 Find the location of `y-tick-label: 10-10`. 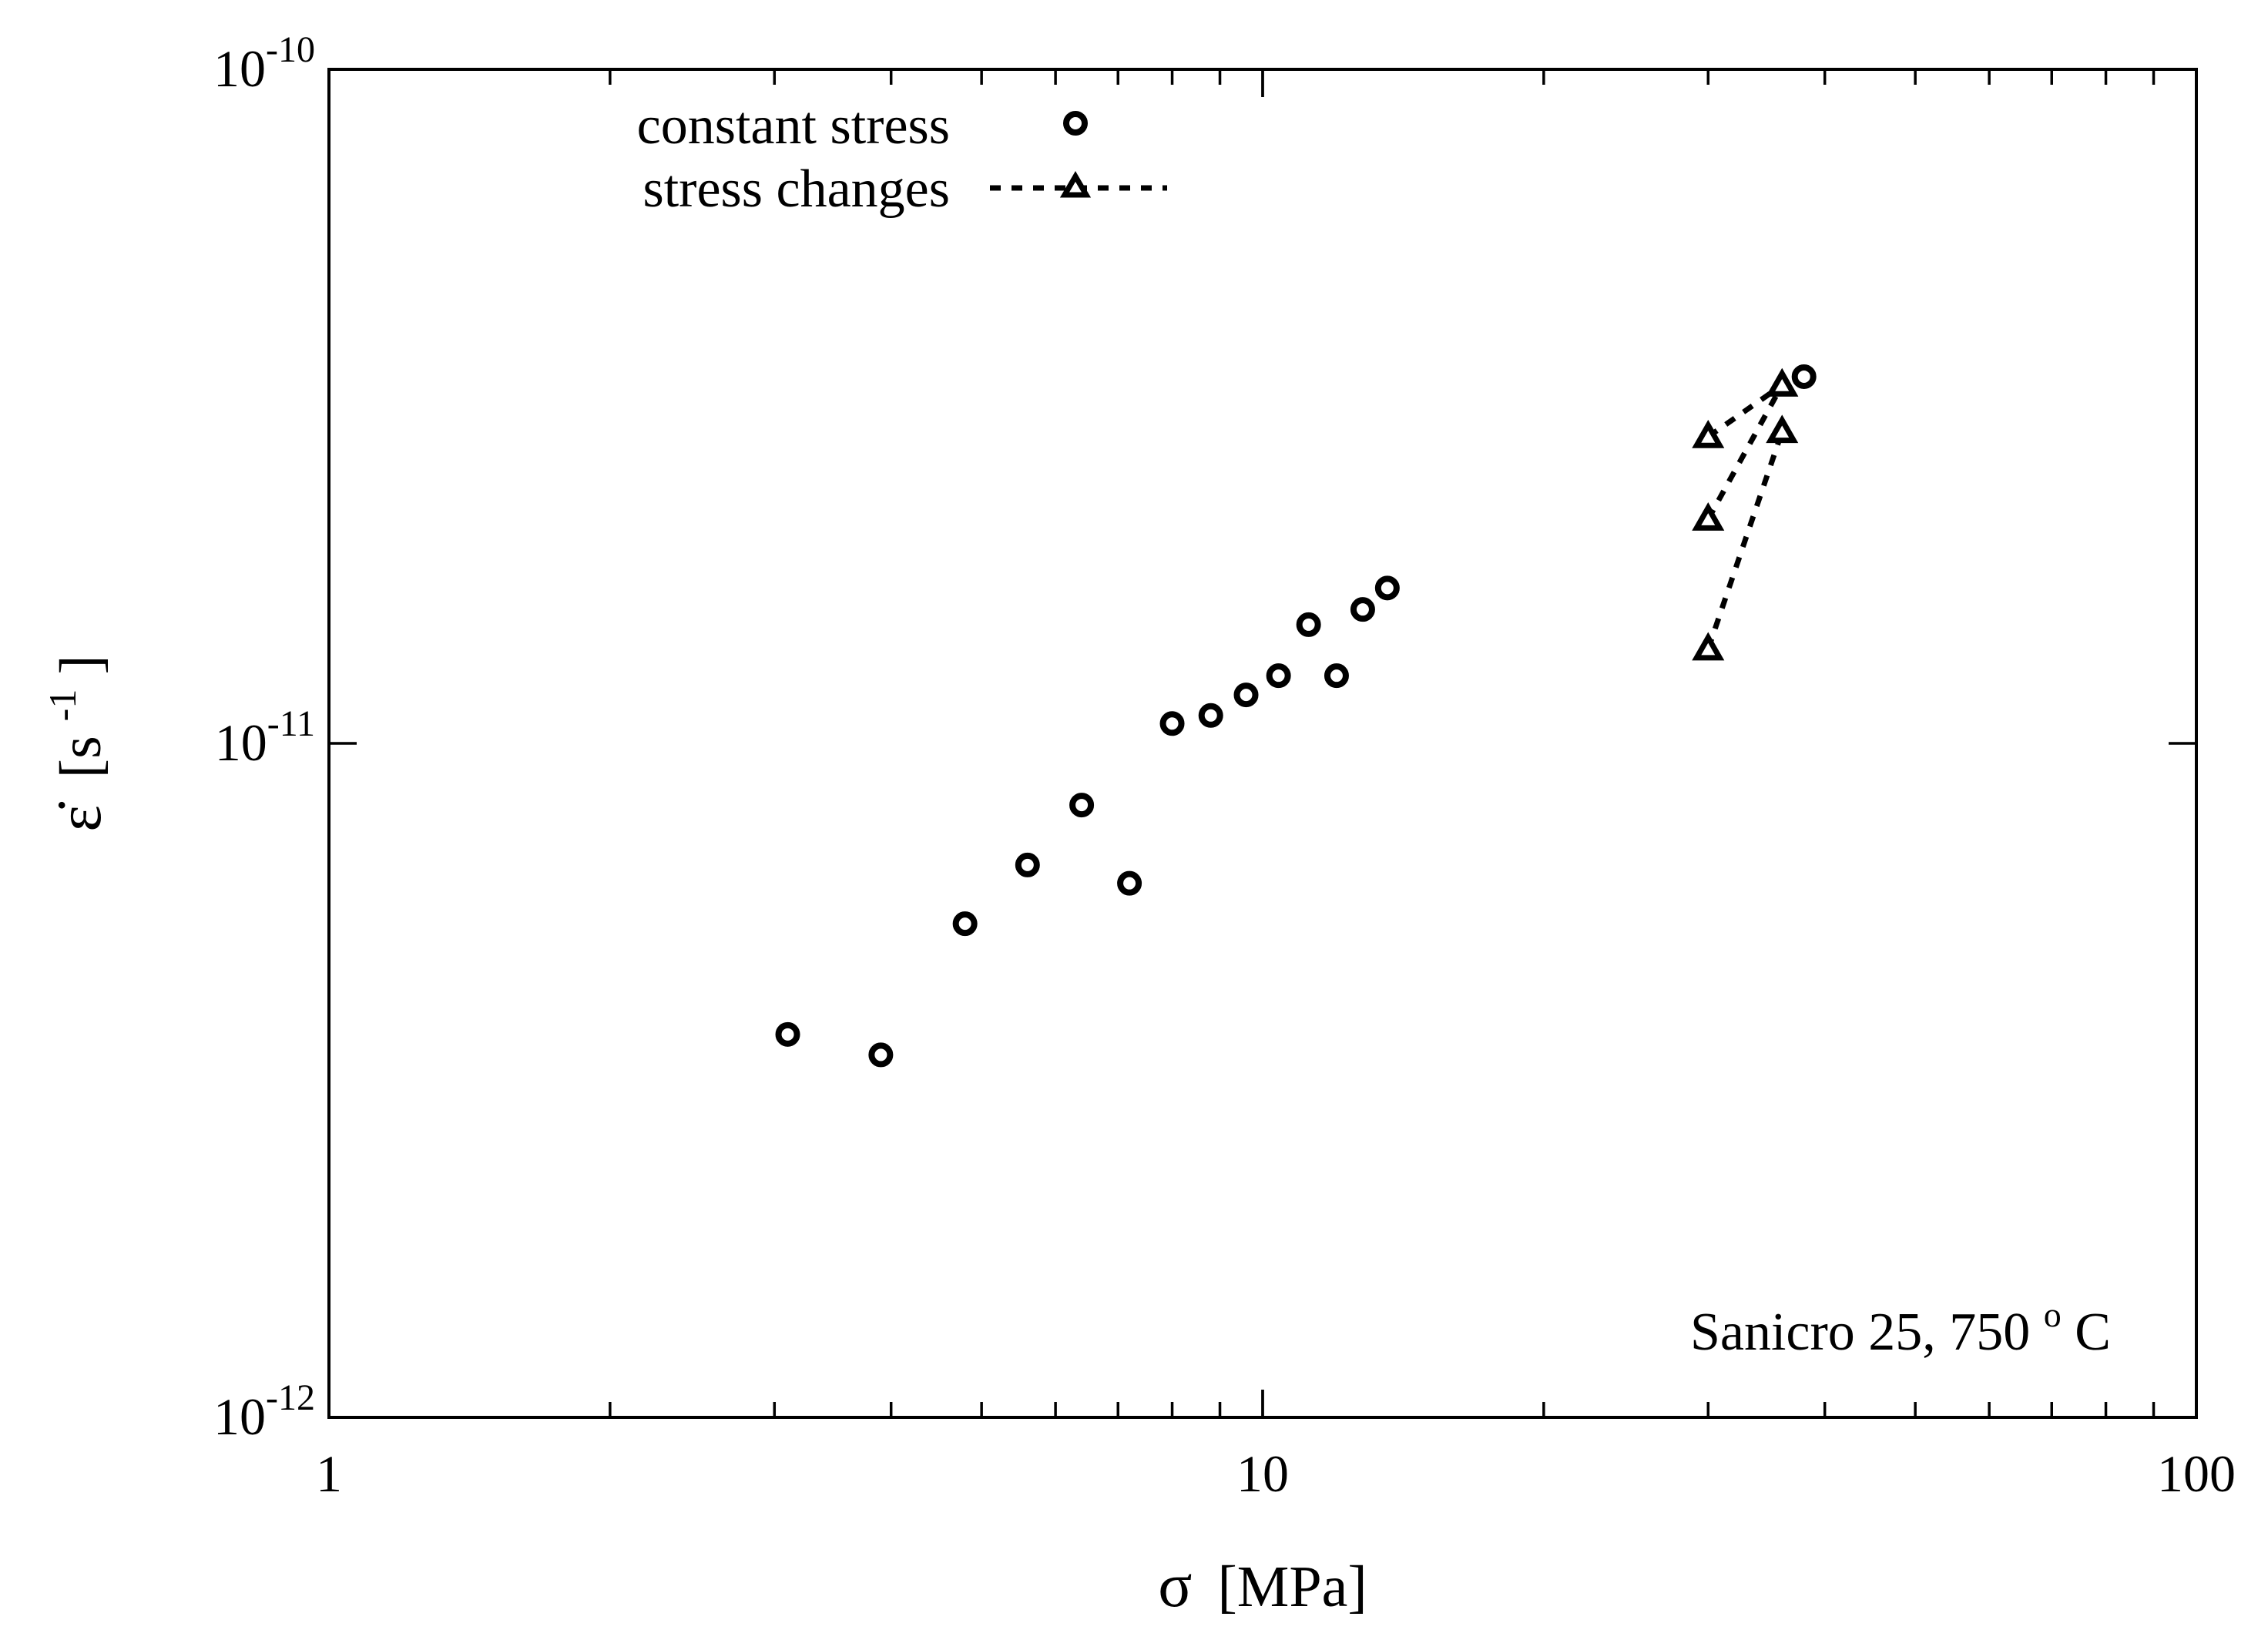

y-tick-label: 10-10 is located at coordinates (264, 63).